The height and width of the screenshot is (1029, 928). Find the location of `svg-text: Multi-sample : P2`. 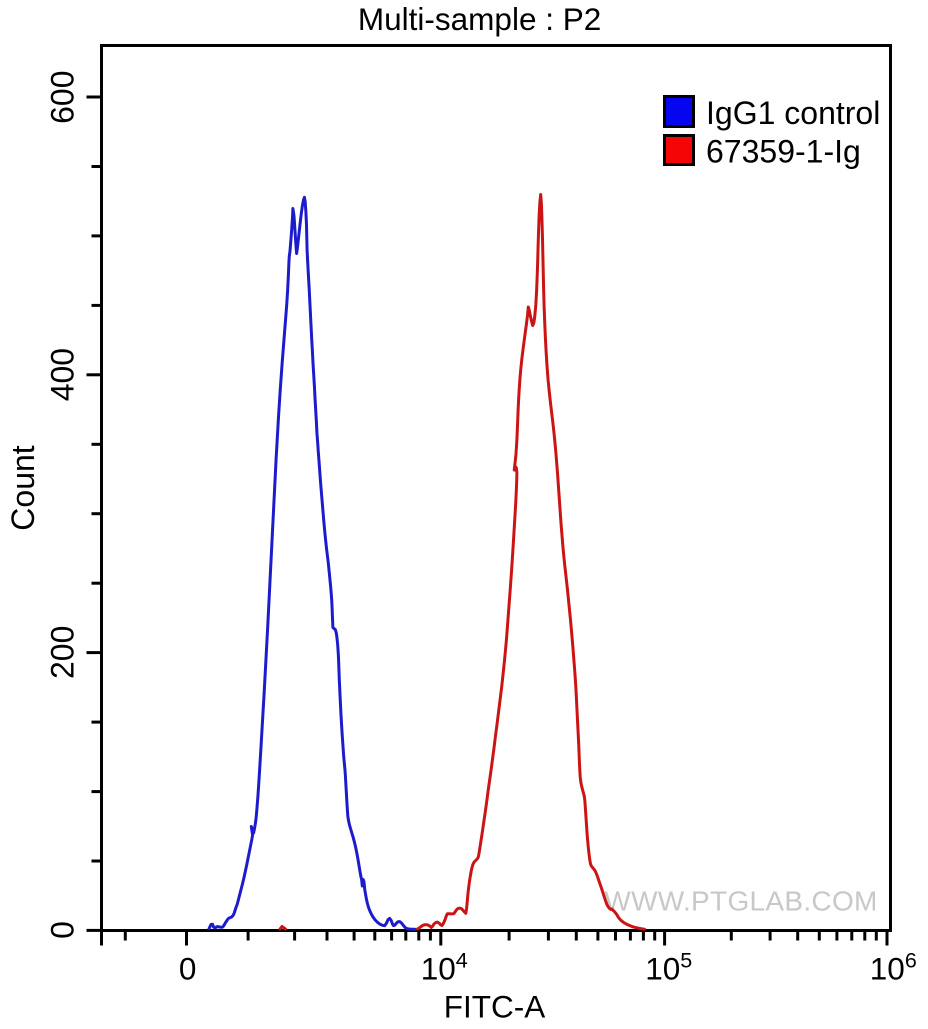

svg-text: Multi-sample : P2 is located at coordinates (479, 19).